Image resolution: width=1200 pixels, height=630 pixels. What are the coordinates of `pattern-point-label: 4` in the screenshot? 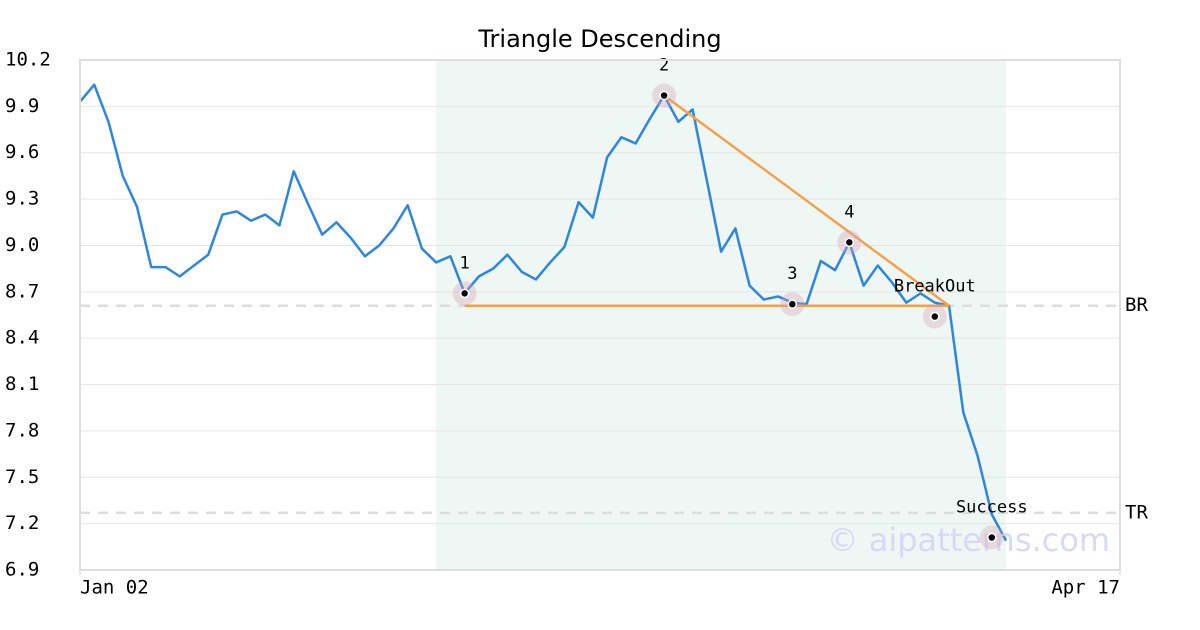 It's located at (849, 212).